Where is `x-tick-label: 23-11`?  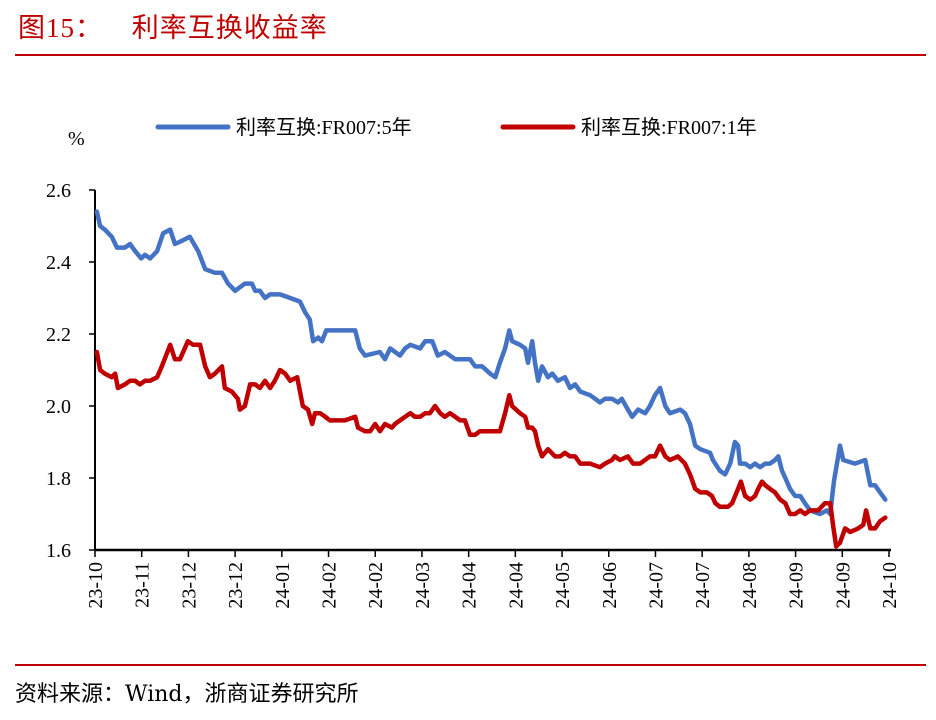
x-tick-label: 23-11 is located at coordinates (143, 585).